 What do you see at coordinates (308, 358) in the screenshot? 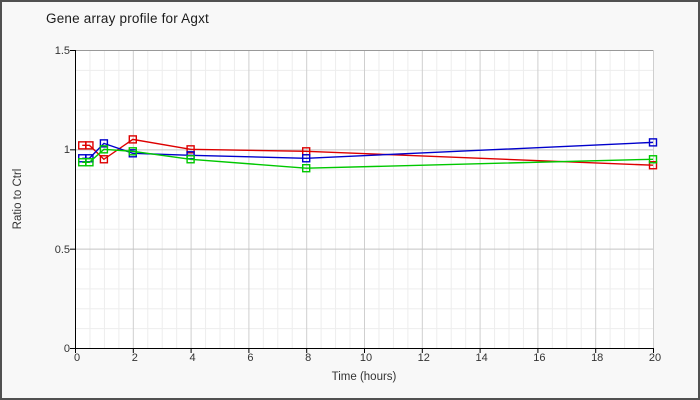
I see `x-tick-label: 8` at bounding box center [308, 358].